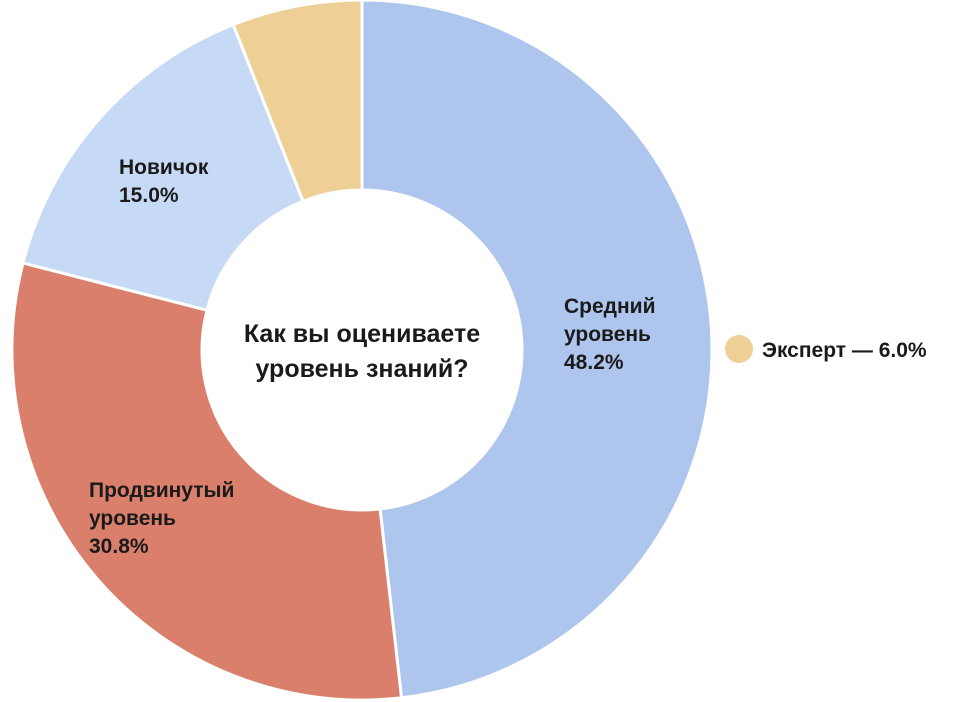 This screenshot has height=702, width=957. I want to click on slice-label-medium-value: 48.2%, so click(594, 362).